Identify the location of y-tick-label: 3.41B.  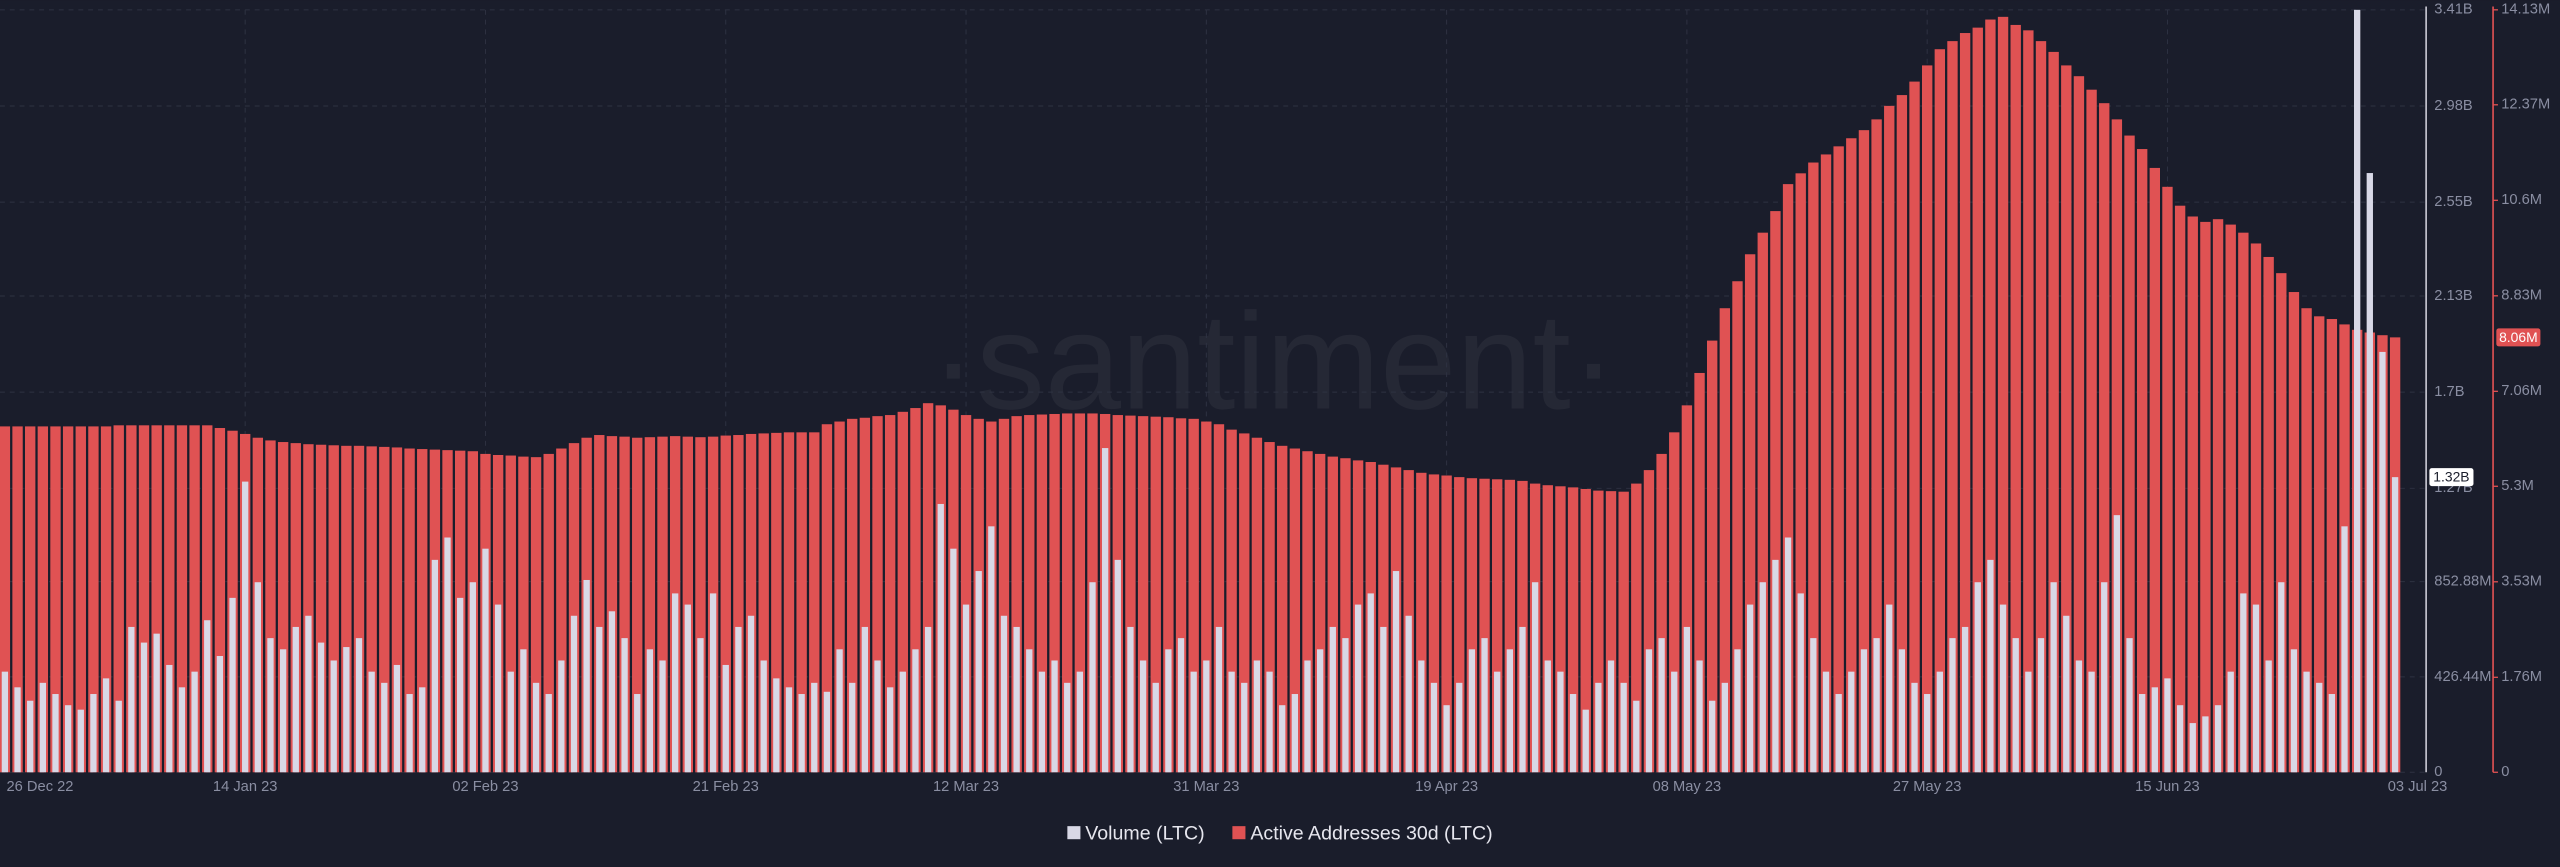
(2453, 10).